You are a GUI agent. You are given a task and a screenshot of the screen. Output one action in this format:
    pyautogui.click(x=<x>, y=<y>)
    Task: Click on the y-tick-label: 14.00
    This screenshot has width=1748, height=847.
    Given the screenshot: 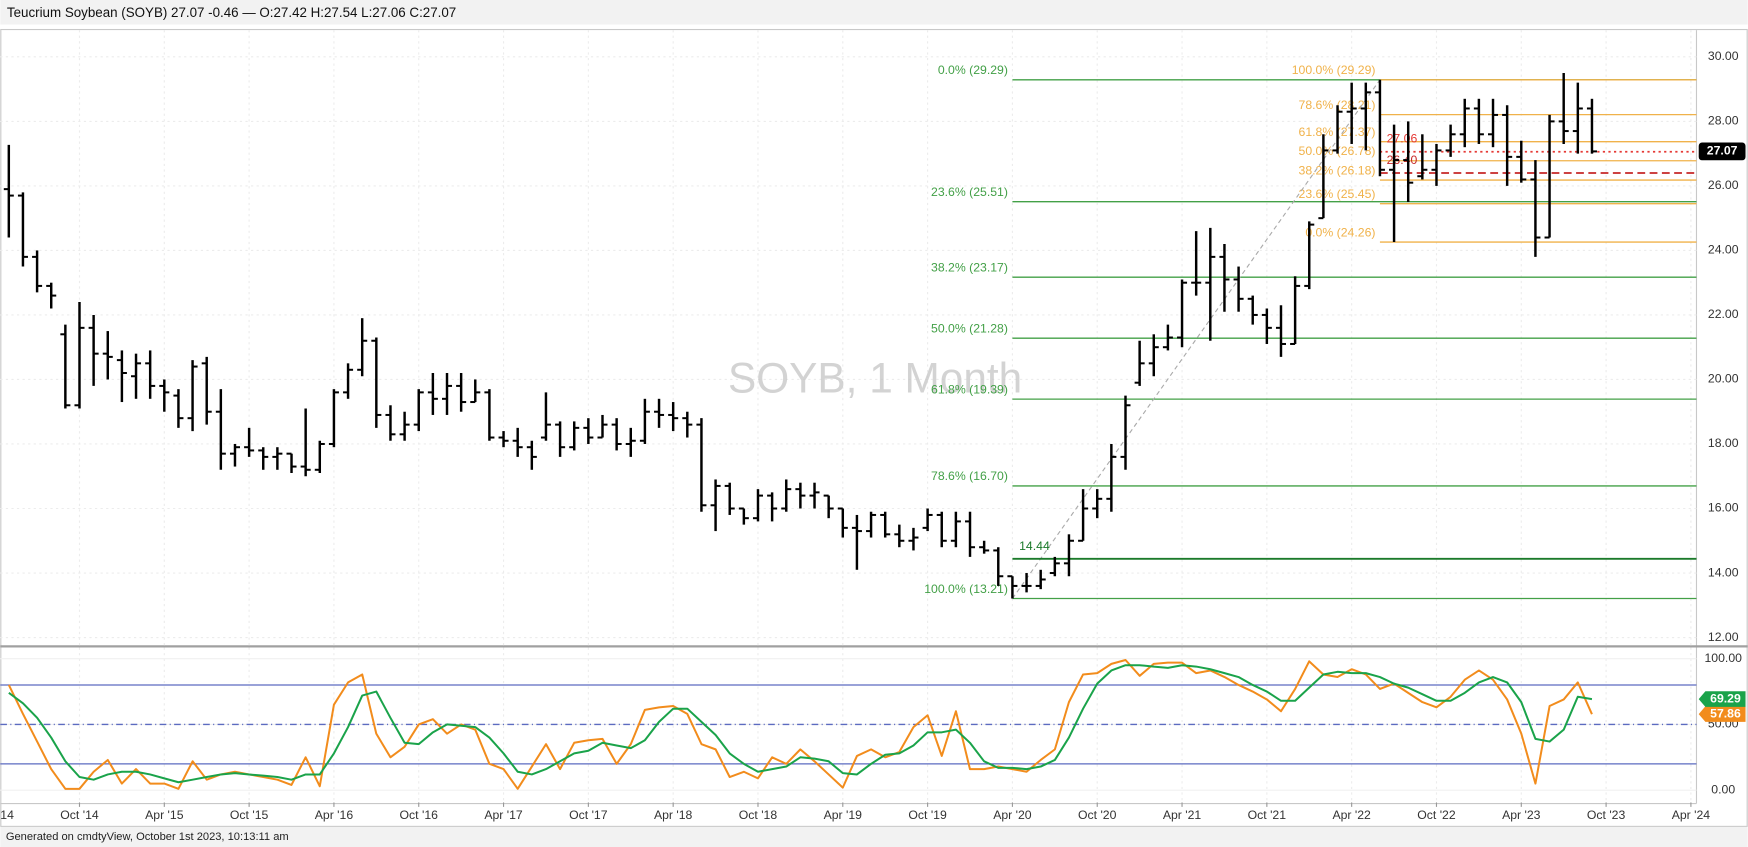 What is the action you would take?
    pyautogui.click(x=1723, y=572)
    